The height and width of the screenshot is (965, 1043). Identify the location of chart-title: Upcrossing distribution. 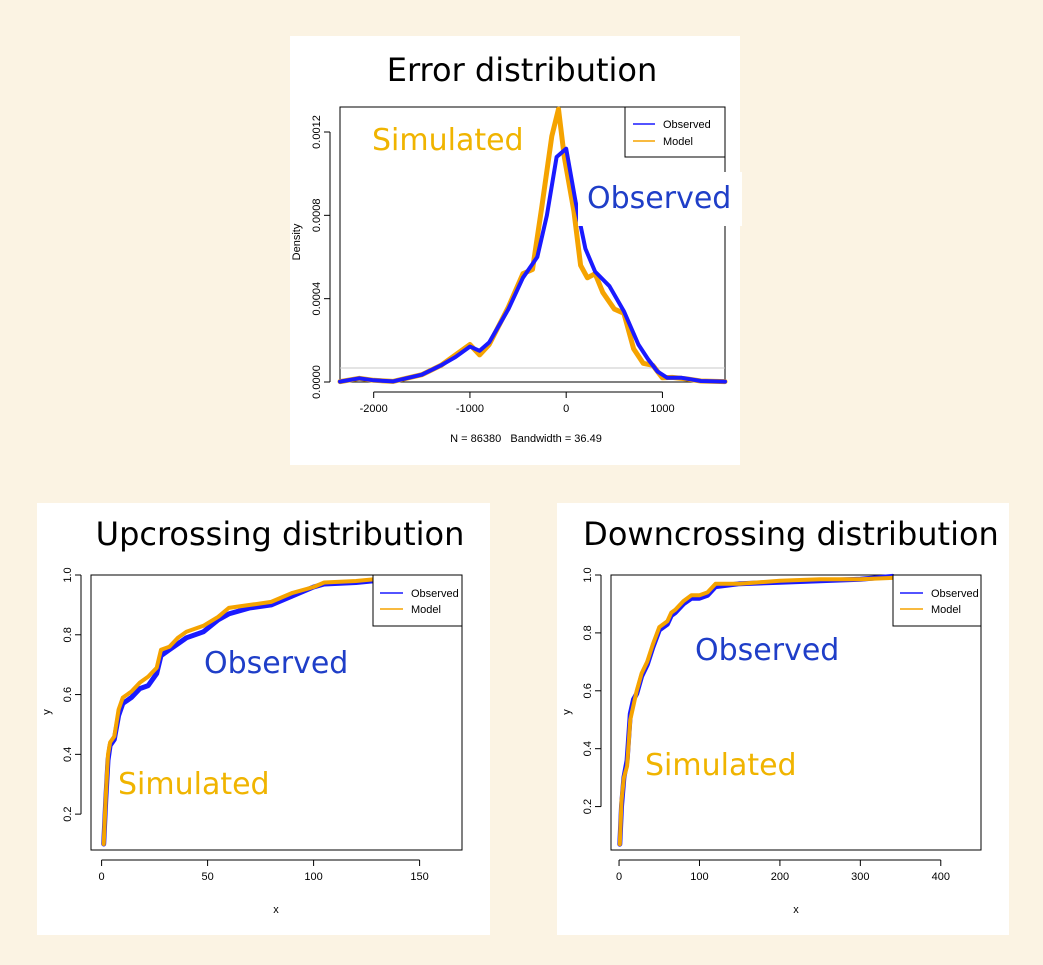
(280, 534).